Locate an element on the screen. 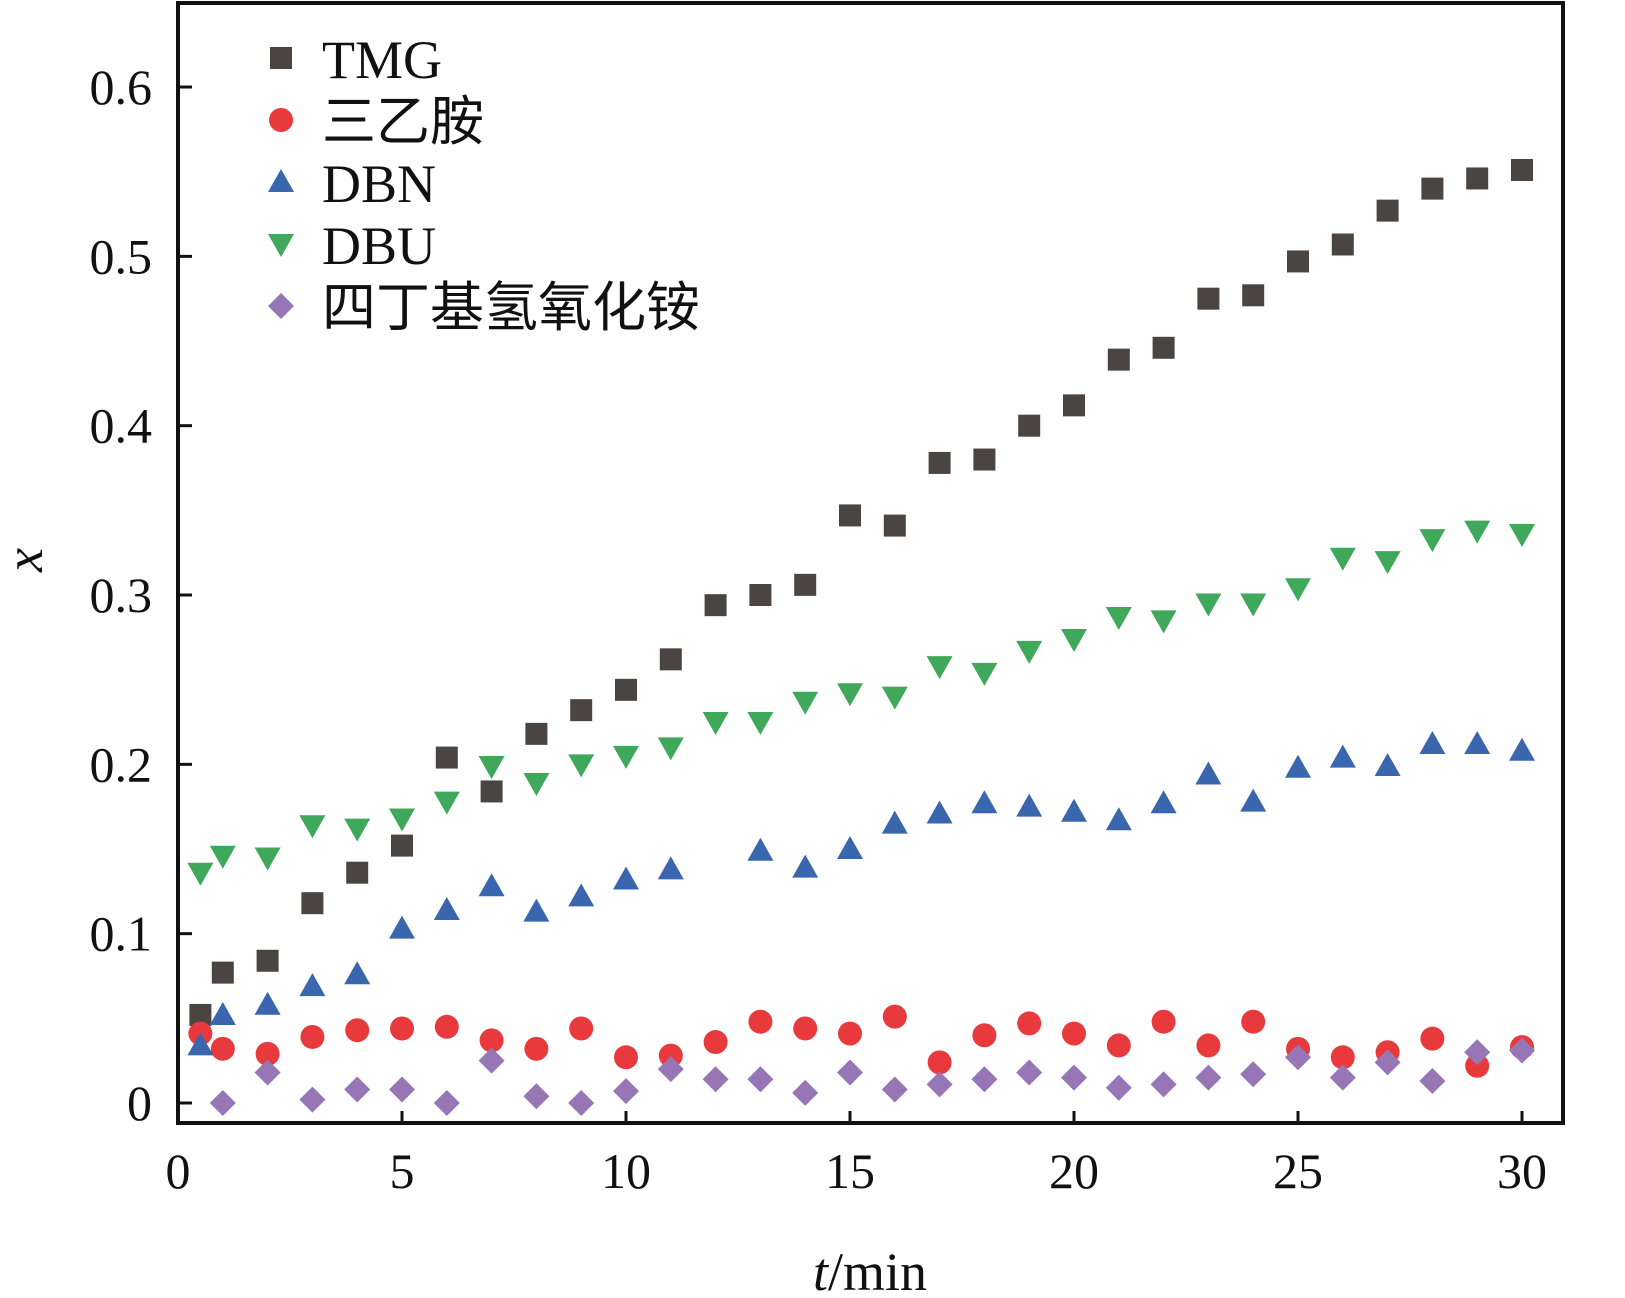  x-tick-label: 10 is located at coordinates (626, 1171).